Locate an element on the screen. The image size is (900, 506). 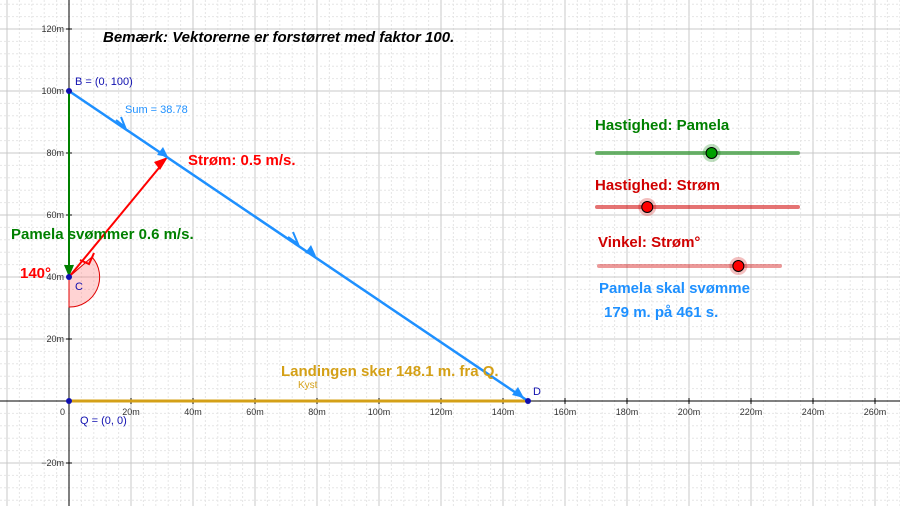
angle-label: 140° is located at coordinates (35, 273).